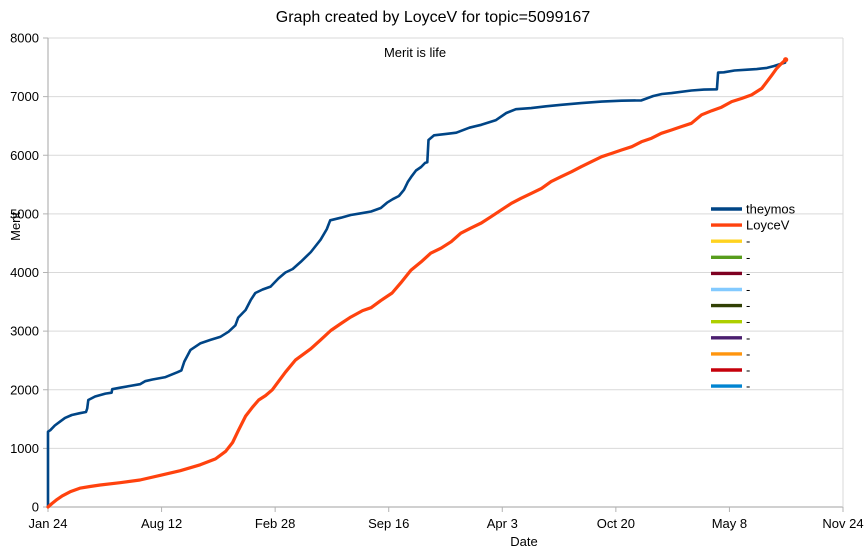 The height and width of the screenshot is (555, 866). Describe the element at coordinates (24, 389) in the screenshot. I see `y-tick-label: 2000` at that location.